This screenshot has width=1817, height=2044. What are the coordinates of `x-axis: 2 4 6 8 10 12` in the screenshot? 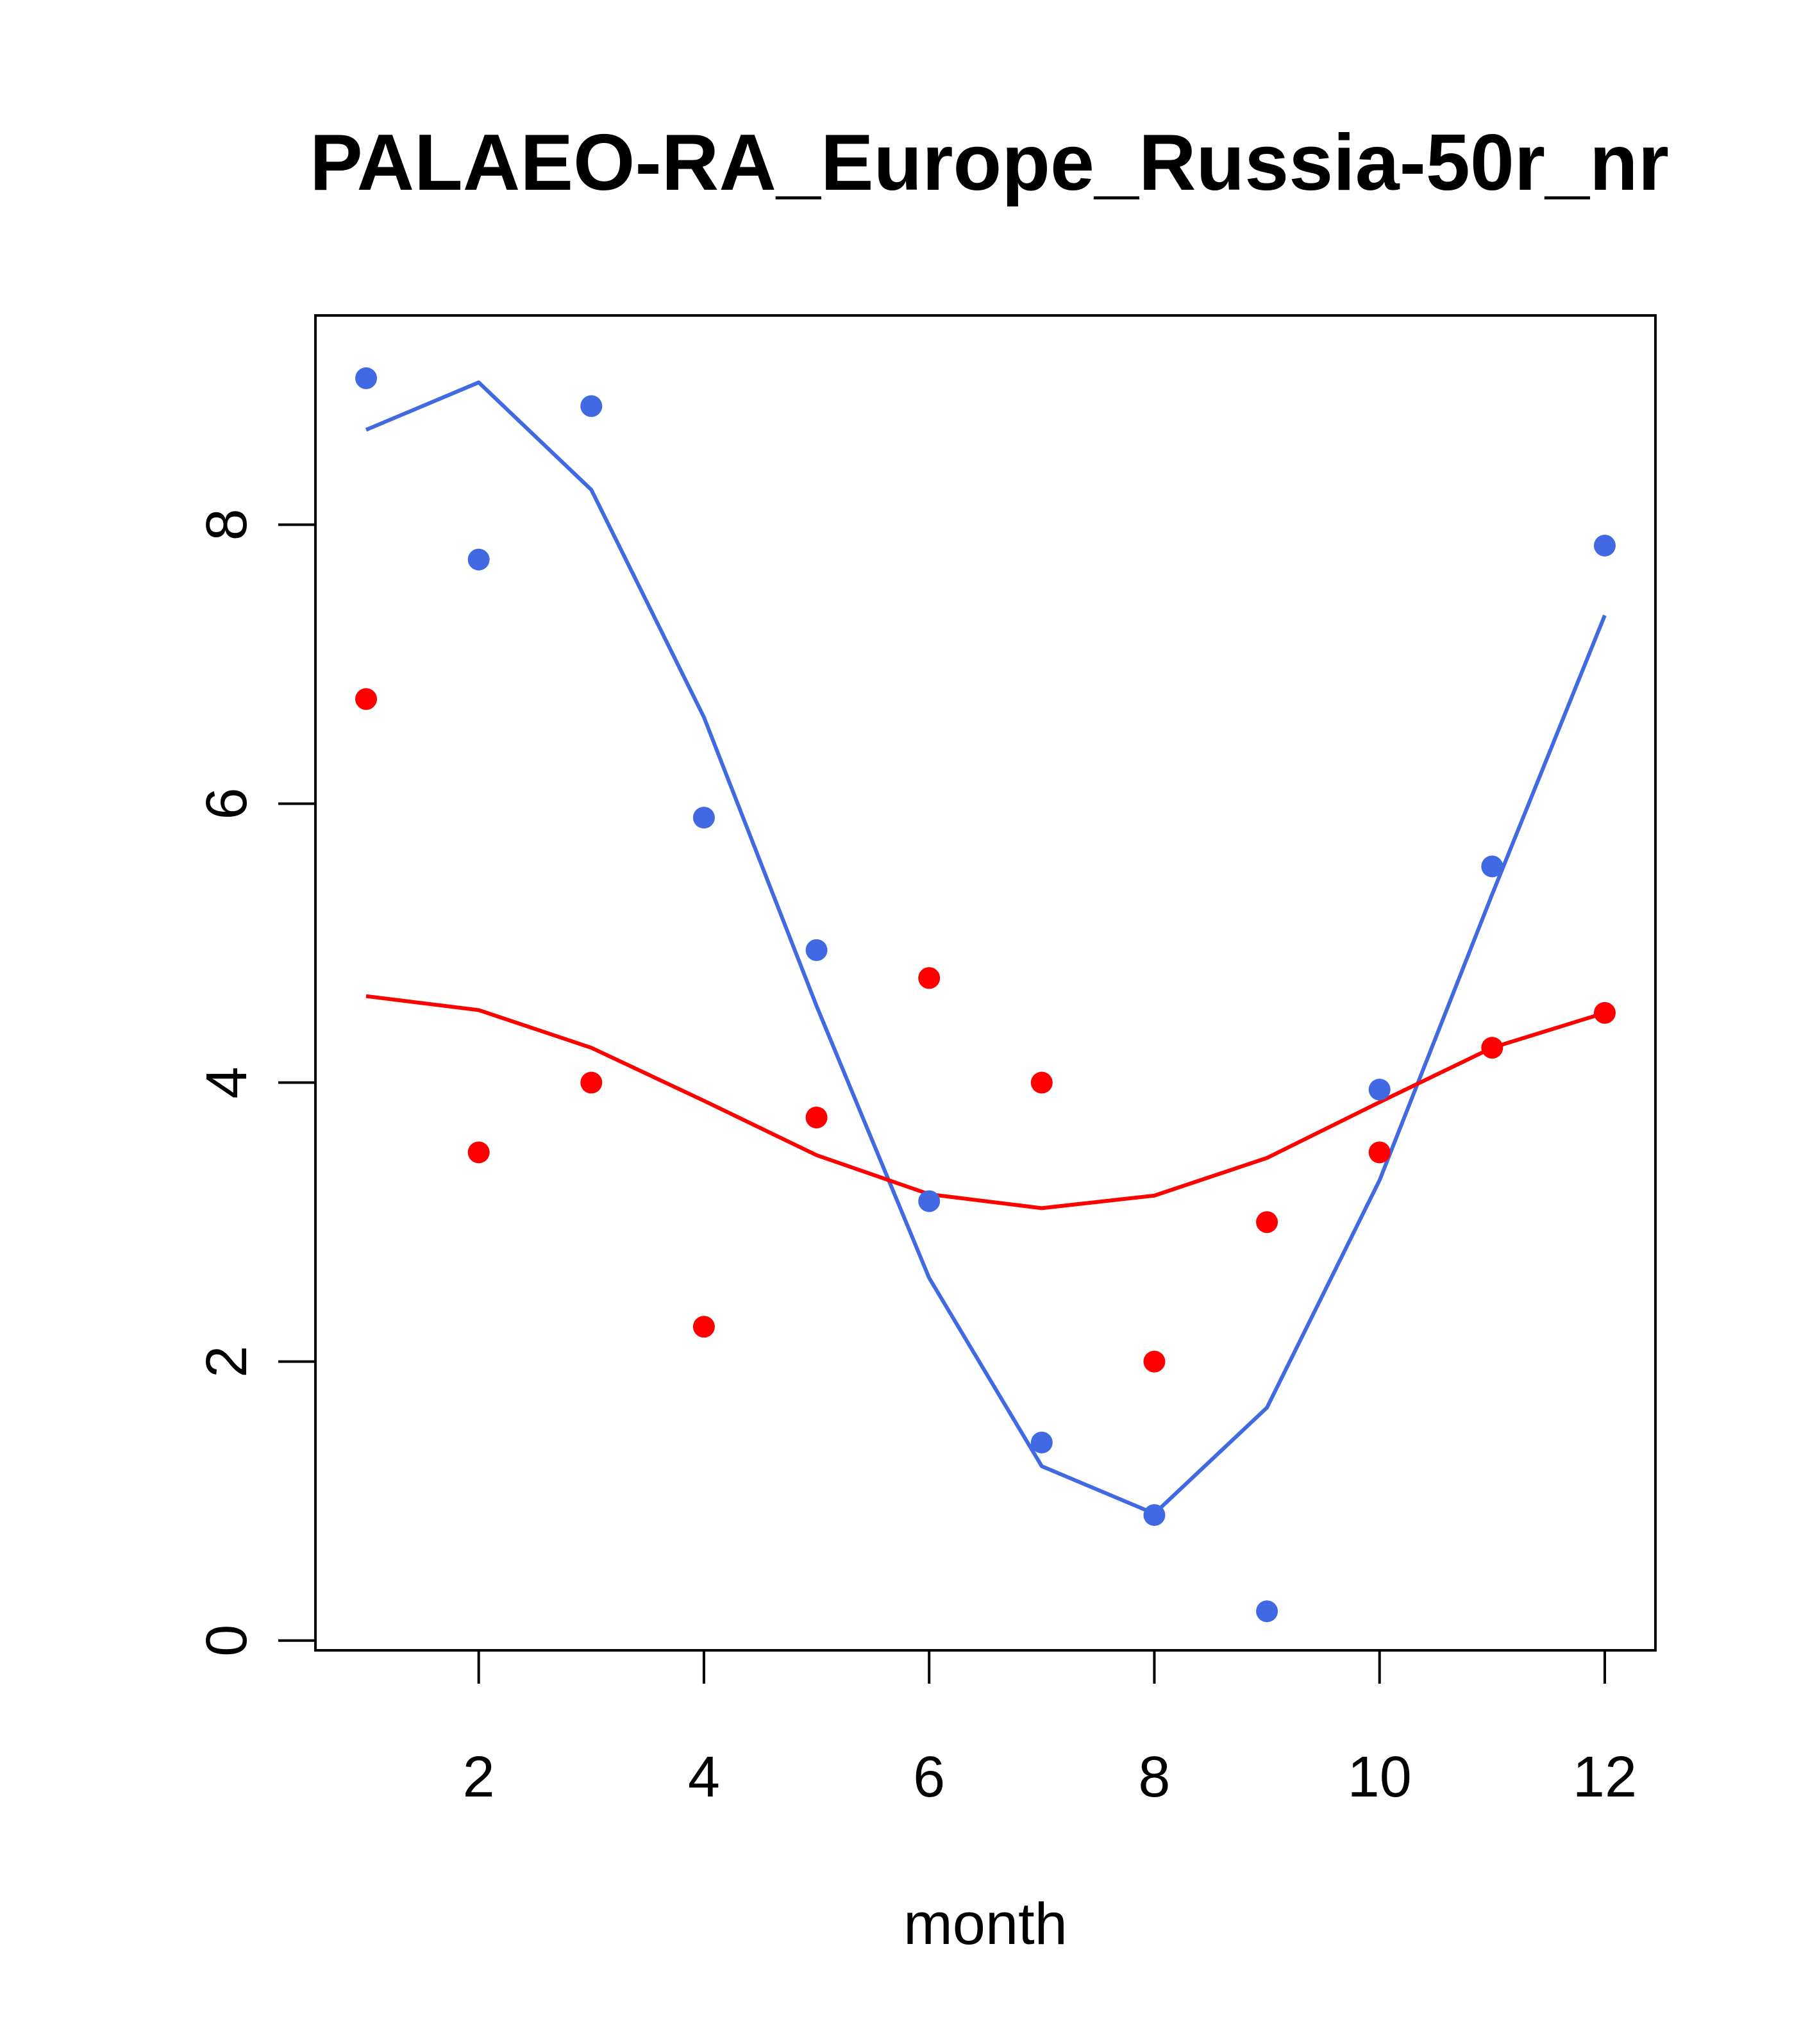 It's located at (1050, 1729).